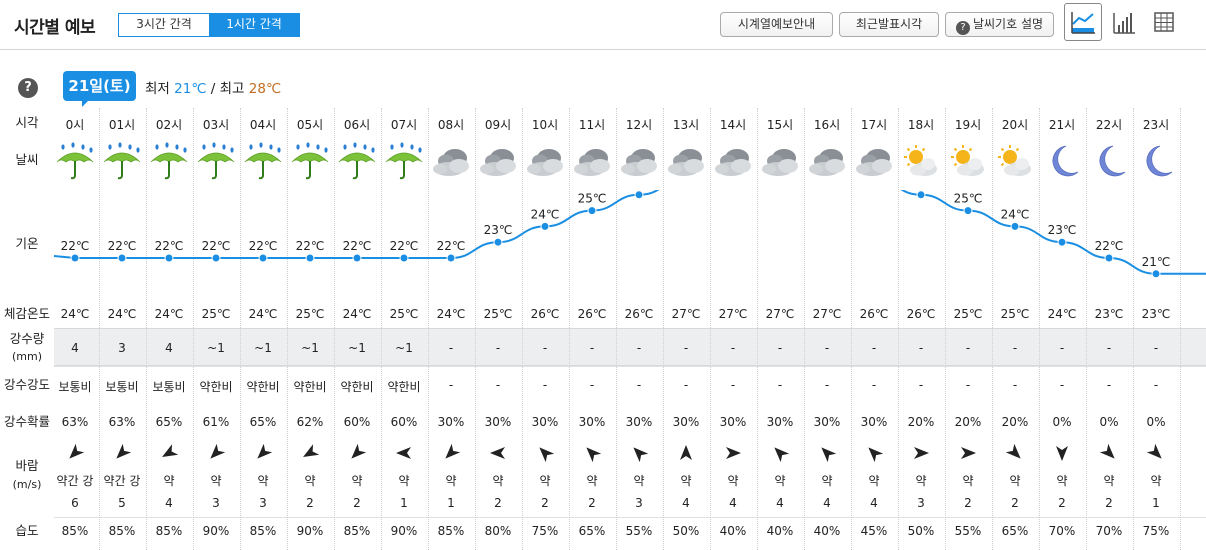 This screenshot has height=550, width=1206. What do you see at coordinates (874, 503) in the screenshot?
I see `wind-speed: 4` at bounding box center [874, 503].